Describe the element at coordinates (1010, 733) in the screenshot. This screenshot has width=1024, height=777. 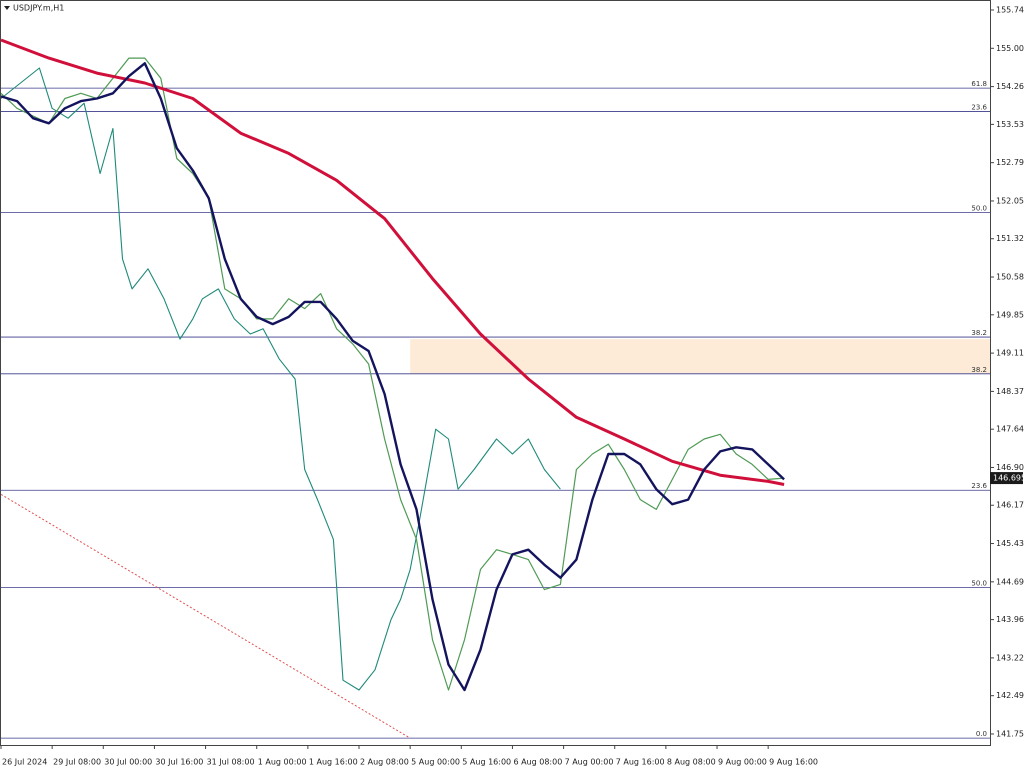
I see `y-tick-label: 141.750` at that location.